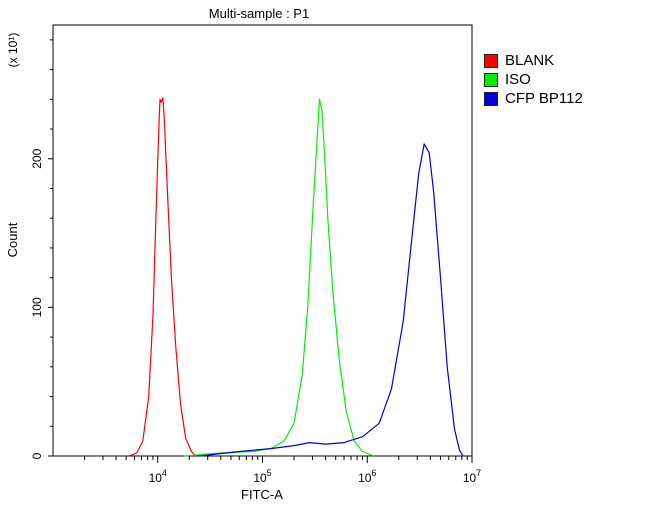 The height and width of the screenshot is (507, 650). I want to click on y-tick-label: 100, so click(37, 307).